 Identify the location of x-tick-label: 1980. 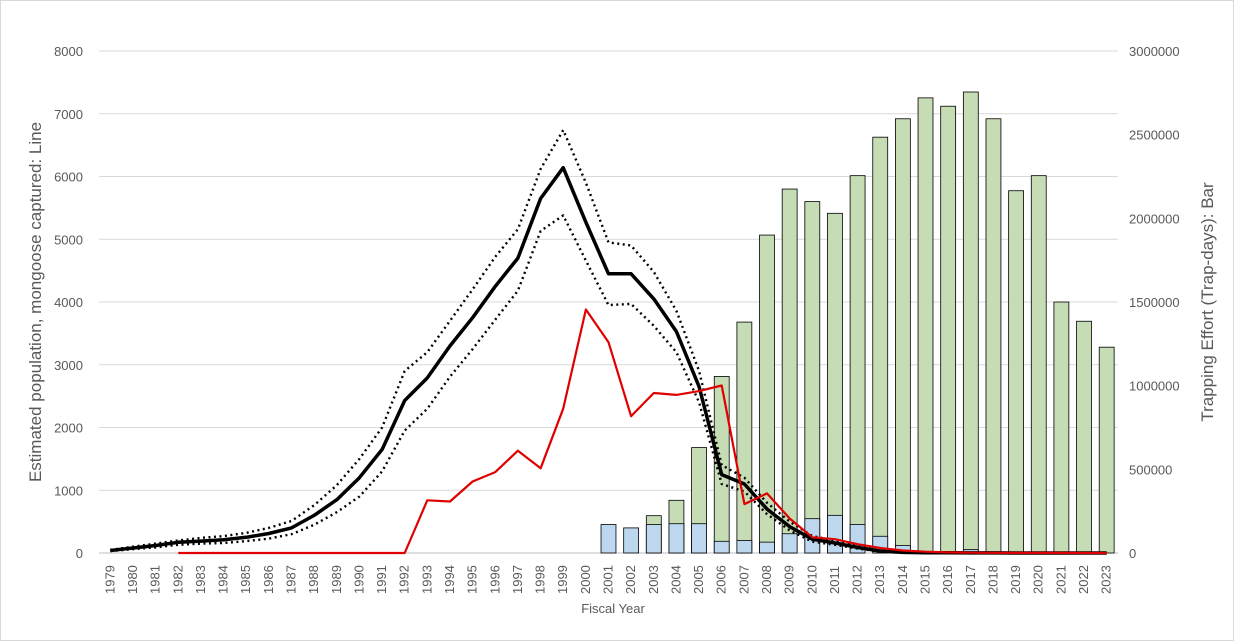
(132, 579).